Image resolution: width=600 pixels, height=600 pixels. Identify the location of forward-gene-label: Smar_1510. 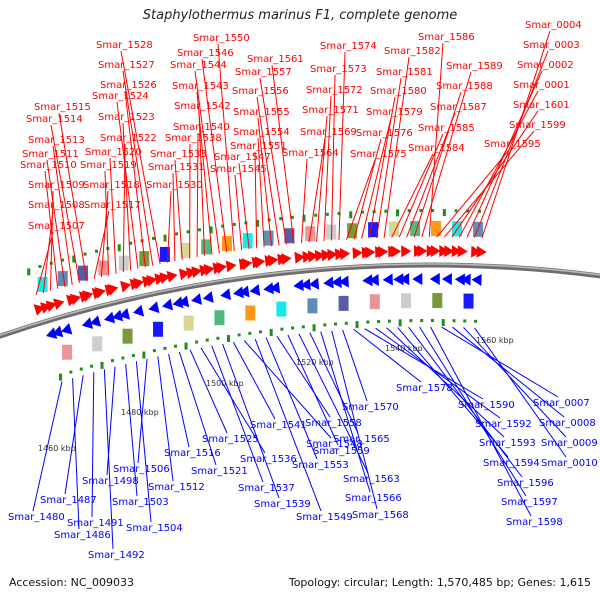
(48, 165).